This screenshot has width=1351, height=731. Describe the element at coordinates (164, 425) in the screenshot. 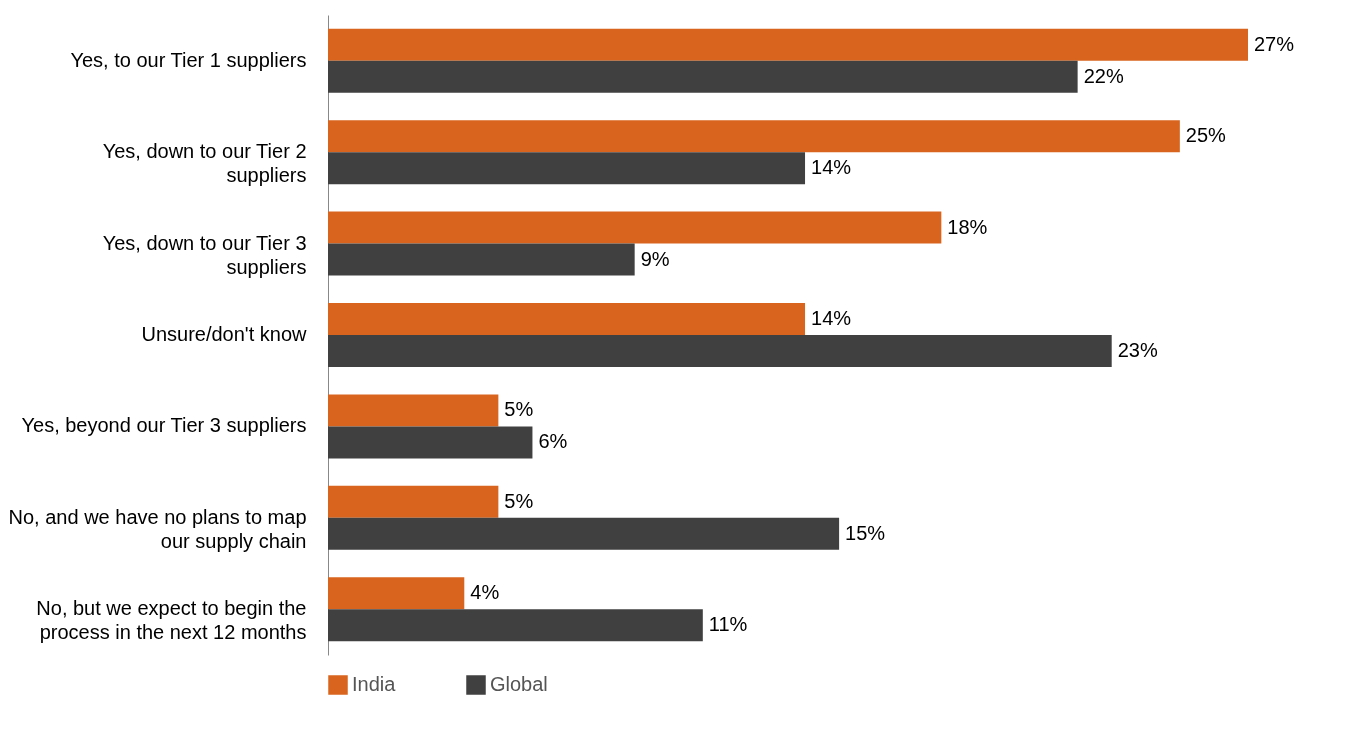

I see `y-tick-label: Yes, beyond our Tier 3 suppliers` at that location.